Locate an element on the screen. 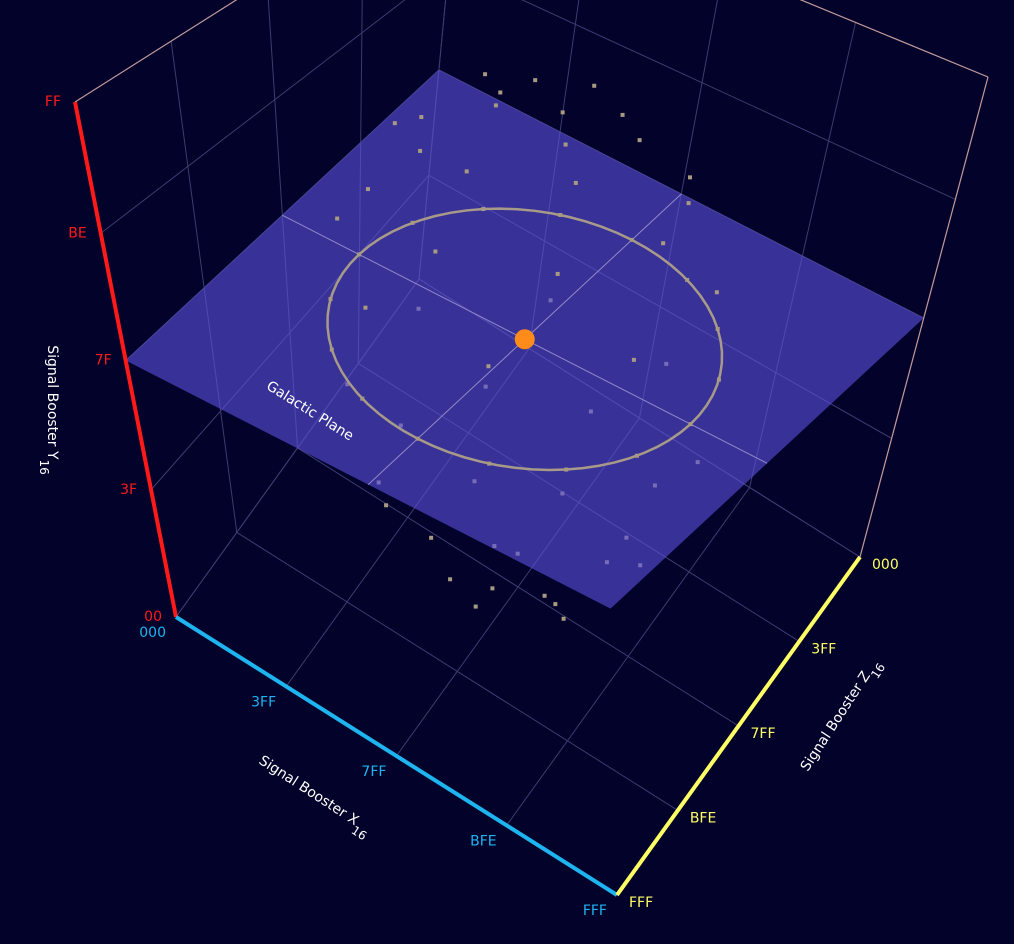 This screenshot has width=1014, height=944. y-axis-line is located at coordinates (125, 359).